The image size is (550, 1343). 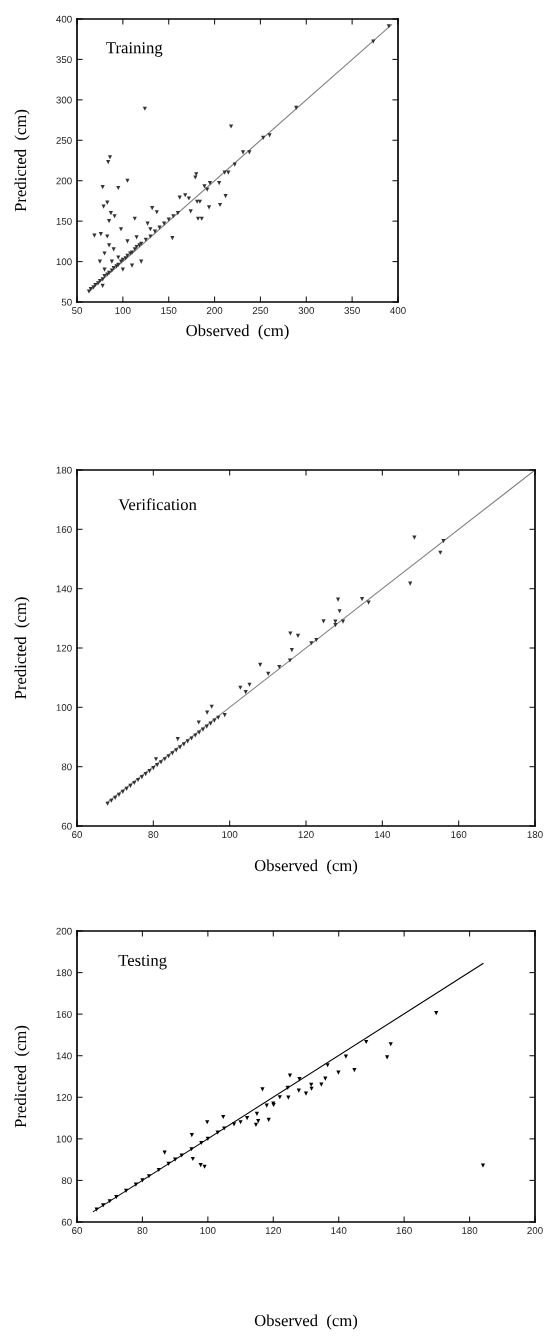 What do you see at coordinates (142, 962) in the screenshot?
I see `text: Testing` at bounding box center [142, 962].